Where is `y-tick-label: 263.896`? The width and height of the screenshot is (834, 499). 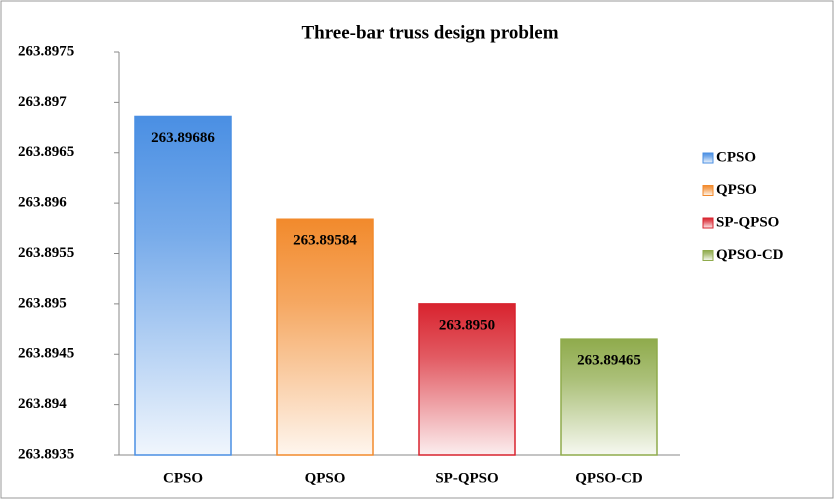 y-tick-label: 263.896 is located at coordinates (42, 203).